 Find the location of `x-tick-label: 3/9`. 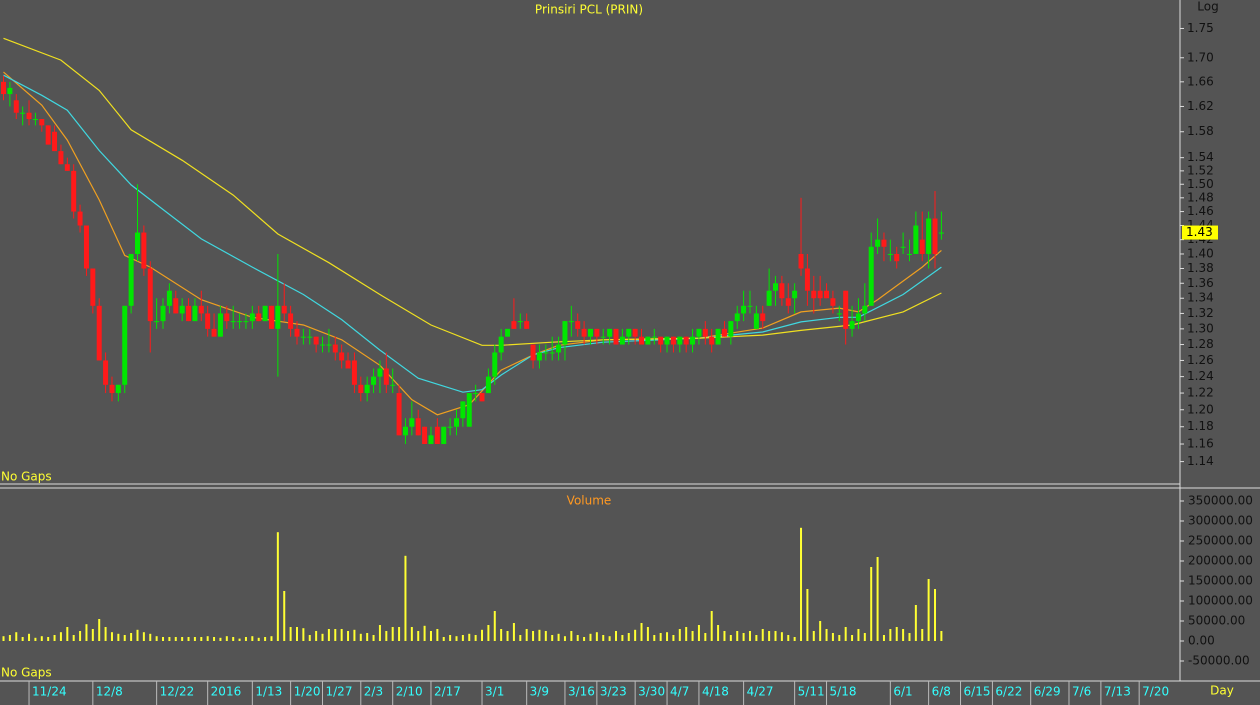

x-tick-label: 3/9 is located at coordinates (539, 692).